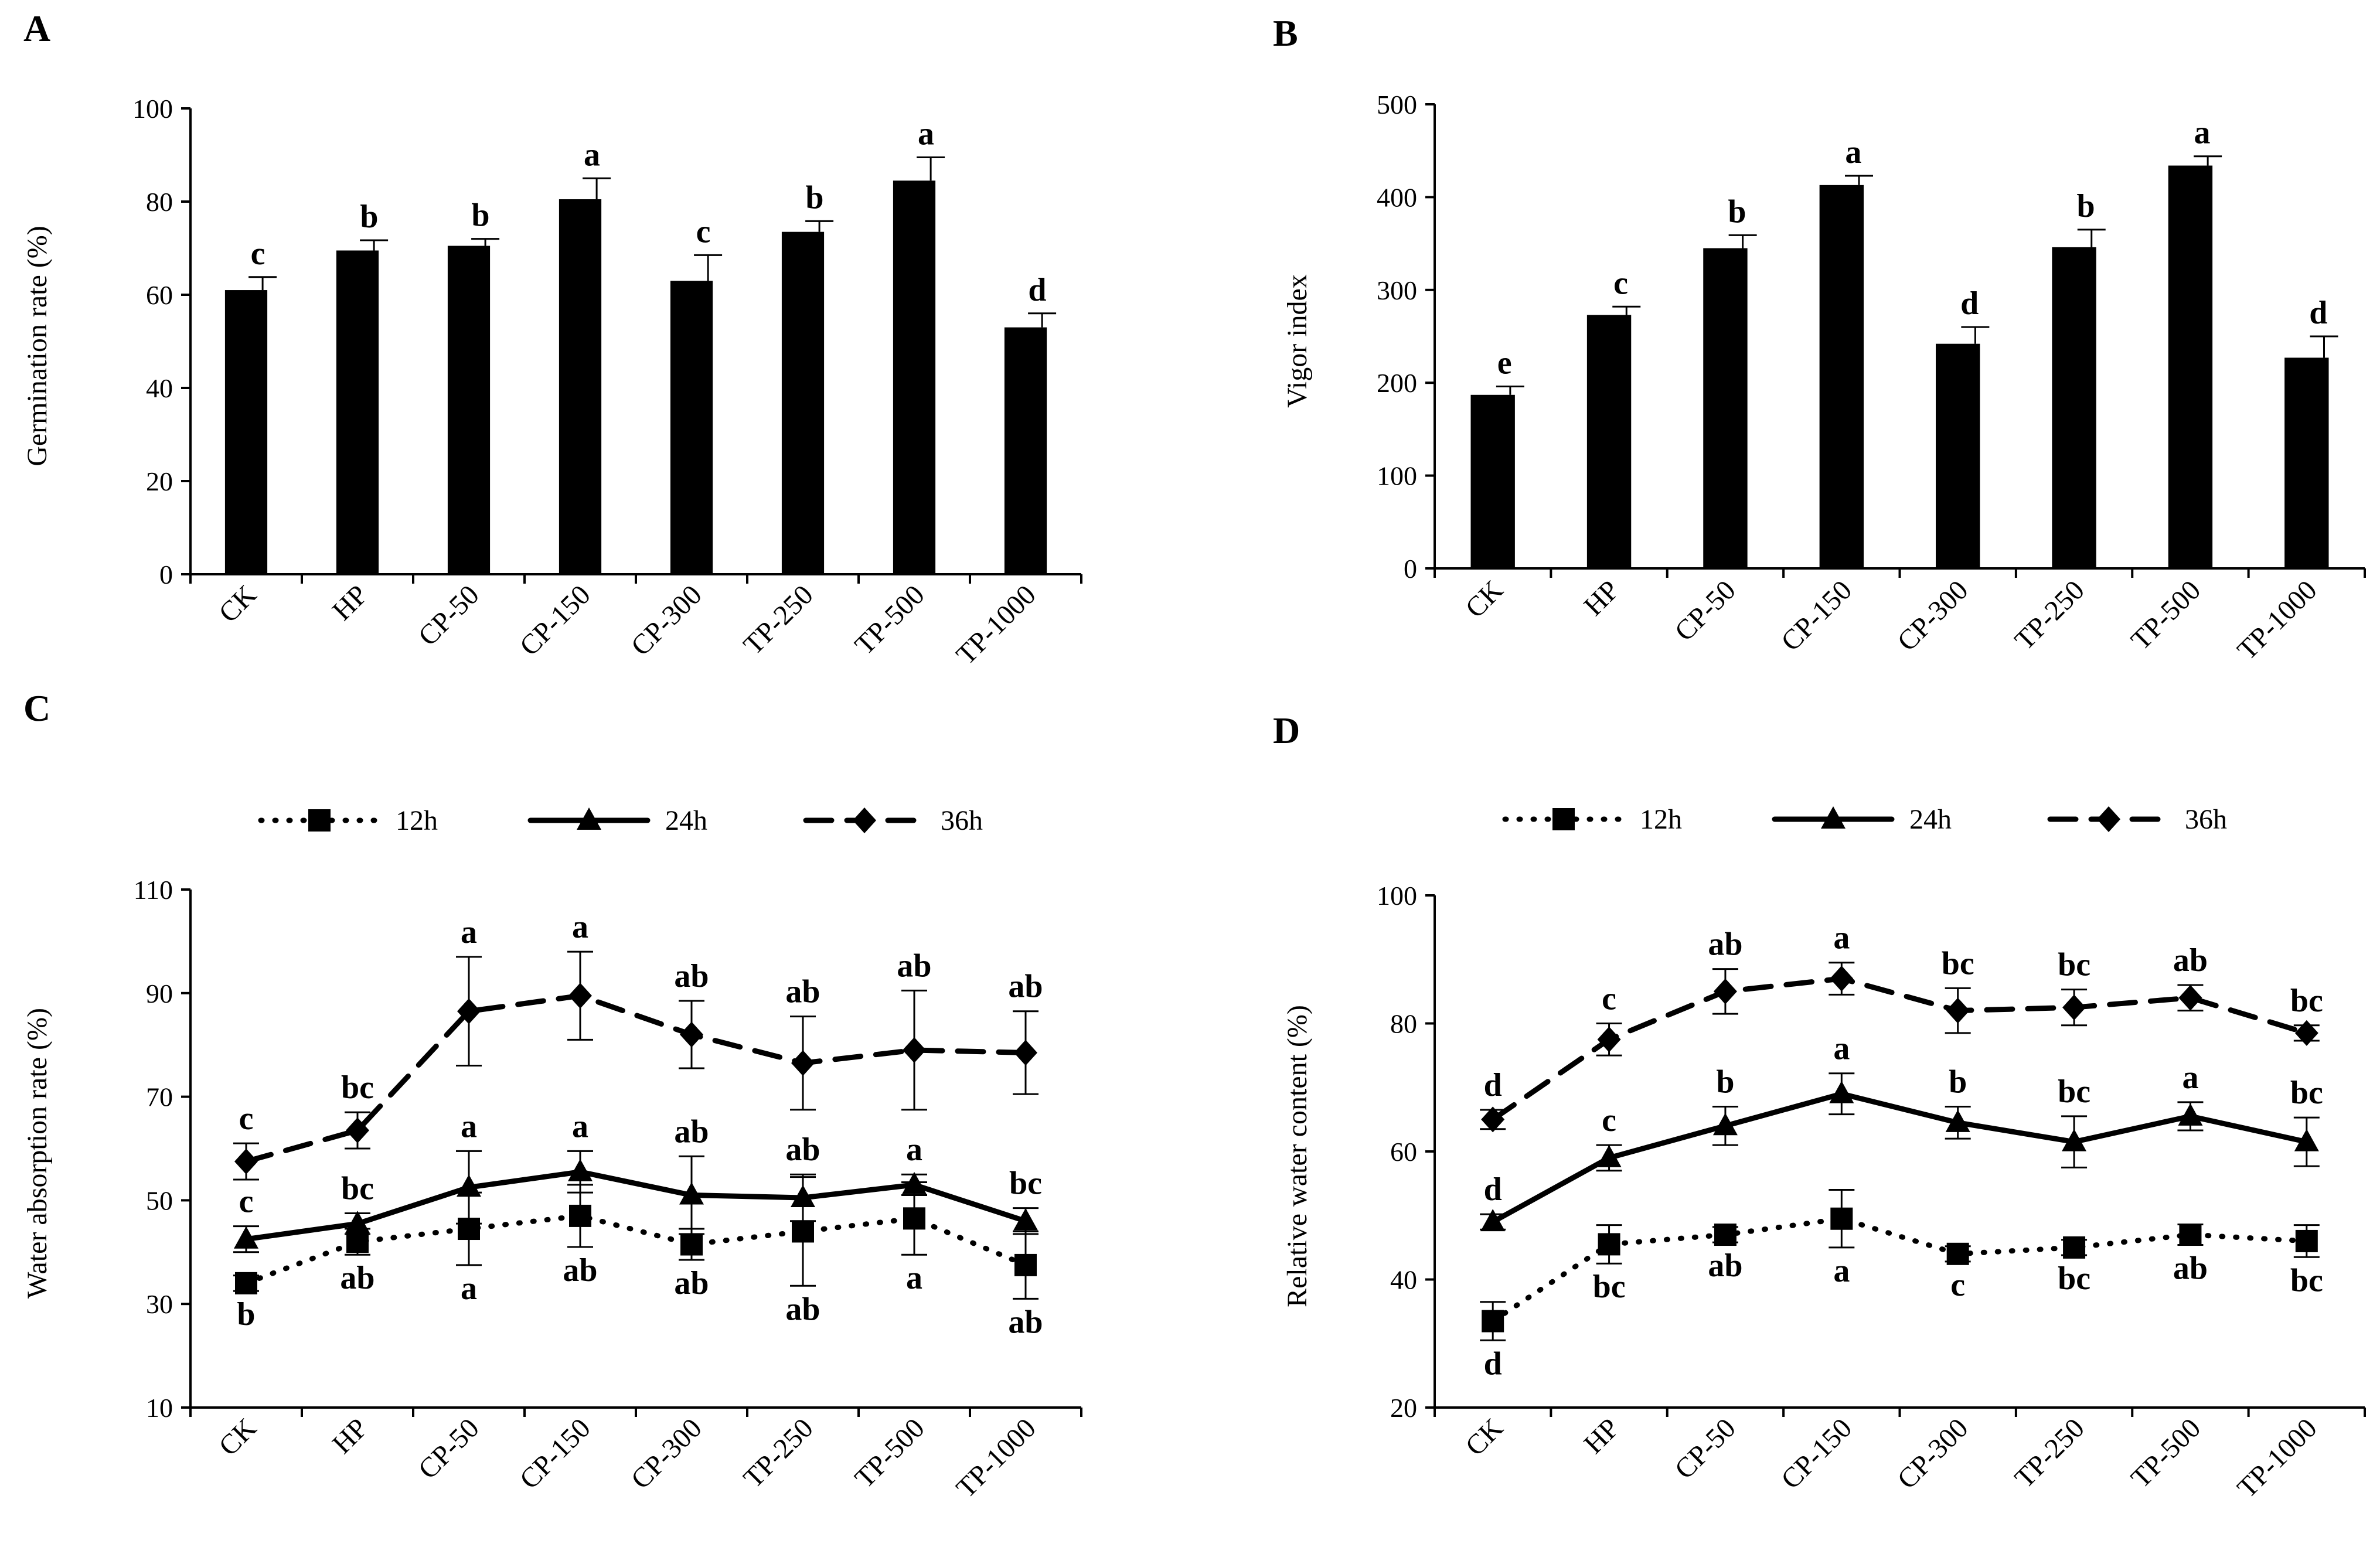 The width and height of the screenshot is (2380, 1547). What do you see at coordinates (37, 1153) in the screenshot?
I see `y-axis-title: Water absorption rate (%)` at bounding box center [37, 1153].